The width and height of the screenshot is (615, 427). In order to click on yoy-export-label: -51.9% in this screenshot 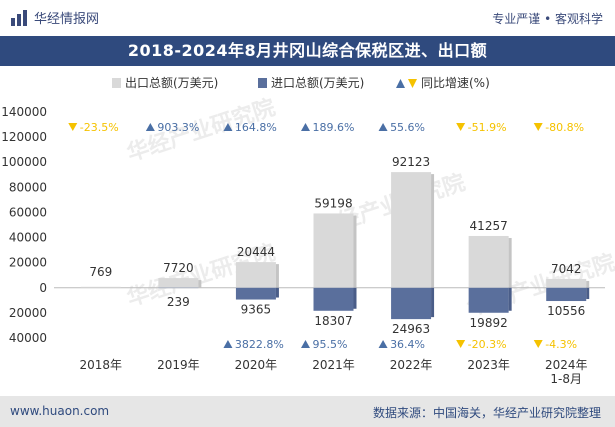, I will do `click(487, 127)`.